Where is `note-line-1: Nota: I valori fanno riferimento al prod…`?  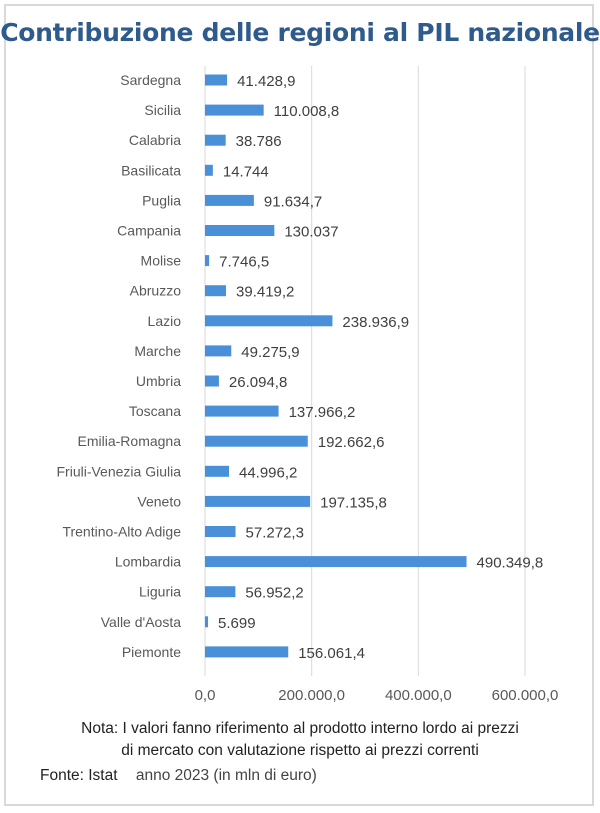 note-line-1: Nota: I valori fanno riferimento al prod… is located at coordinates (300, 728).